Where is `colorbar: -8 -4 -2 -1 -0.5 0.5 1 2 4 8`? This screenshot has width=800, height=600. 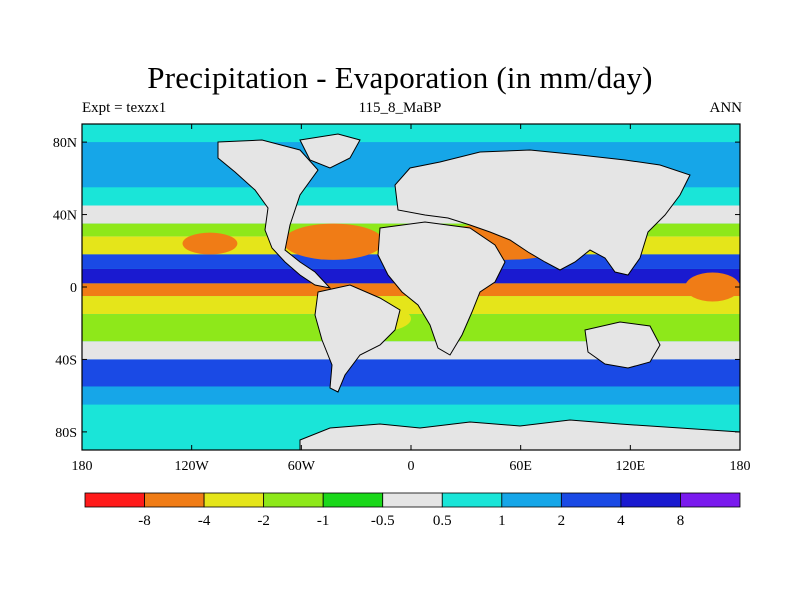 colorbar: -8 -4 -2 -1 -0.5 0.5 1 2 4 8 is located at coordinates (412, 510).